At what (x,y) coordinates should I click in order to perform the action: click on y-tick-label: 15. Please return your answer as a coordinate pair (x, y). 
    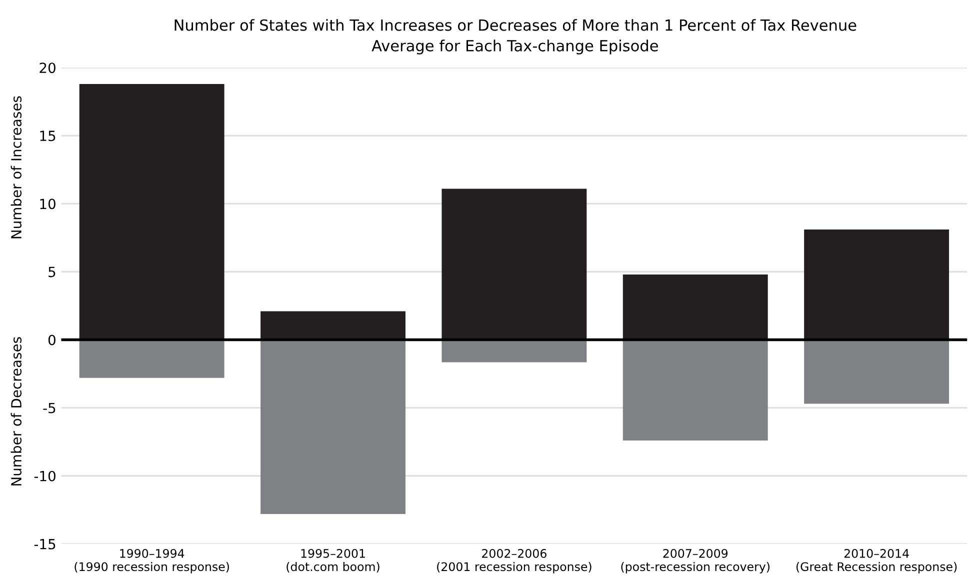
    Looking at the image, I should click on (48, 136).